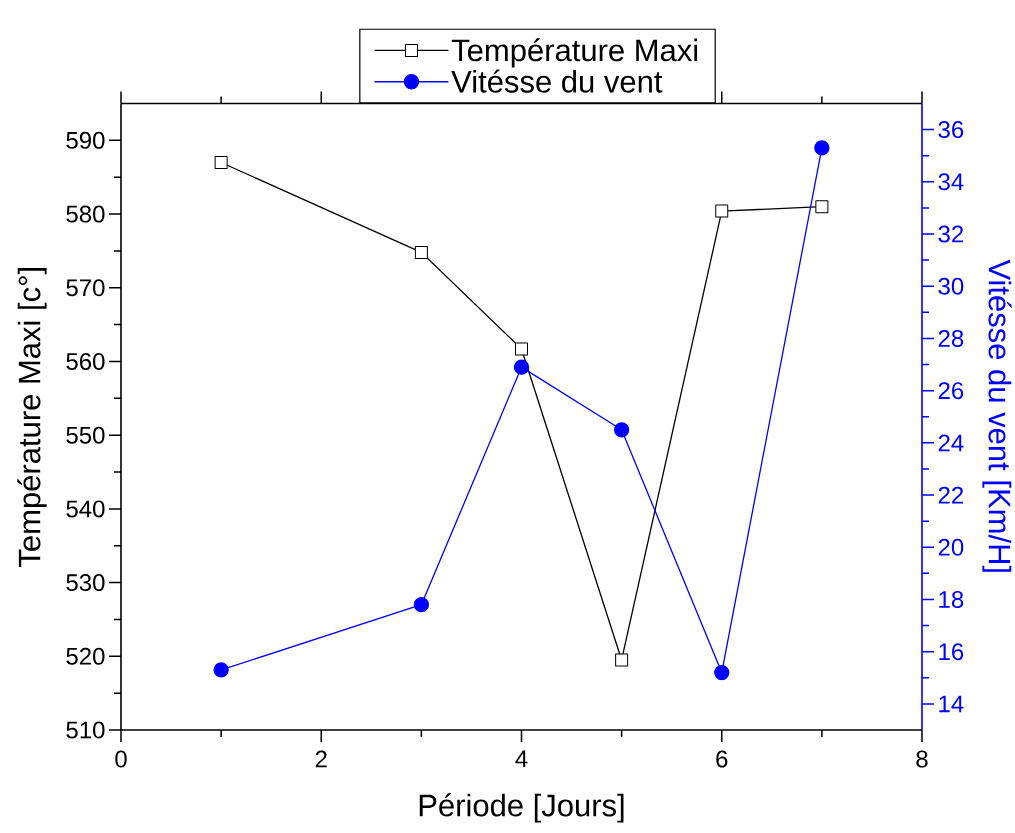 This screenshot has width=1015, height=833. I want to click on y2-tick-label: 26, so click(951, 391).